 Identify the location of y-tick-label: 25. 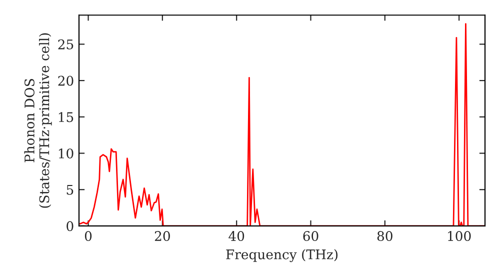
(66, 44).